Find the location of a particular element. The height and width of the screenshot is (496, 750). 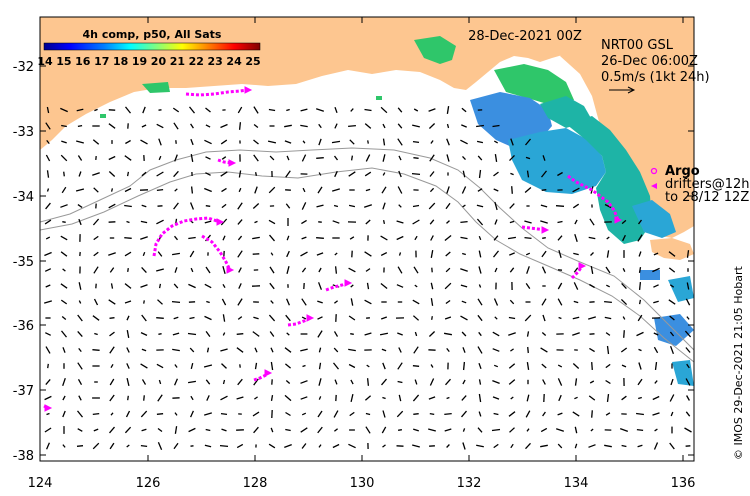

drifter-head is located at coordinates (268, 373).